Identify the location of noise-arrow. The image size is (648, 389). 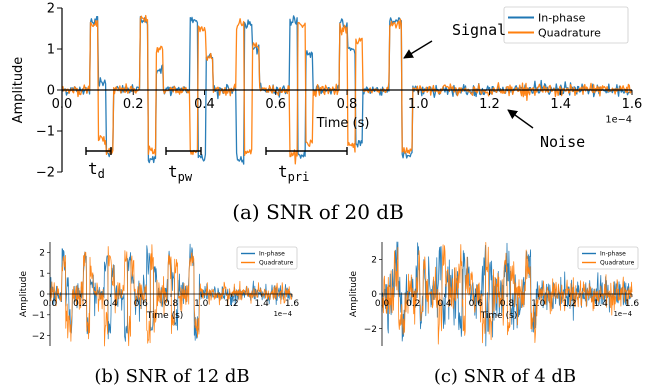
(520, 119).